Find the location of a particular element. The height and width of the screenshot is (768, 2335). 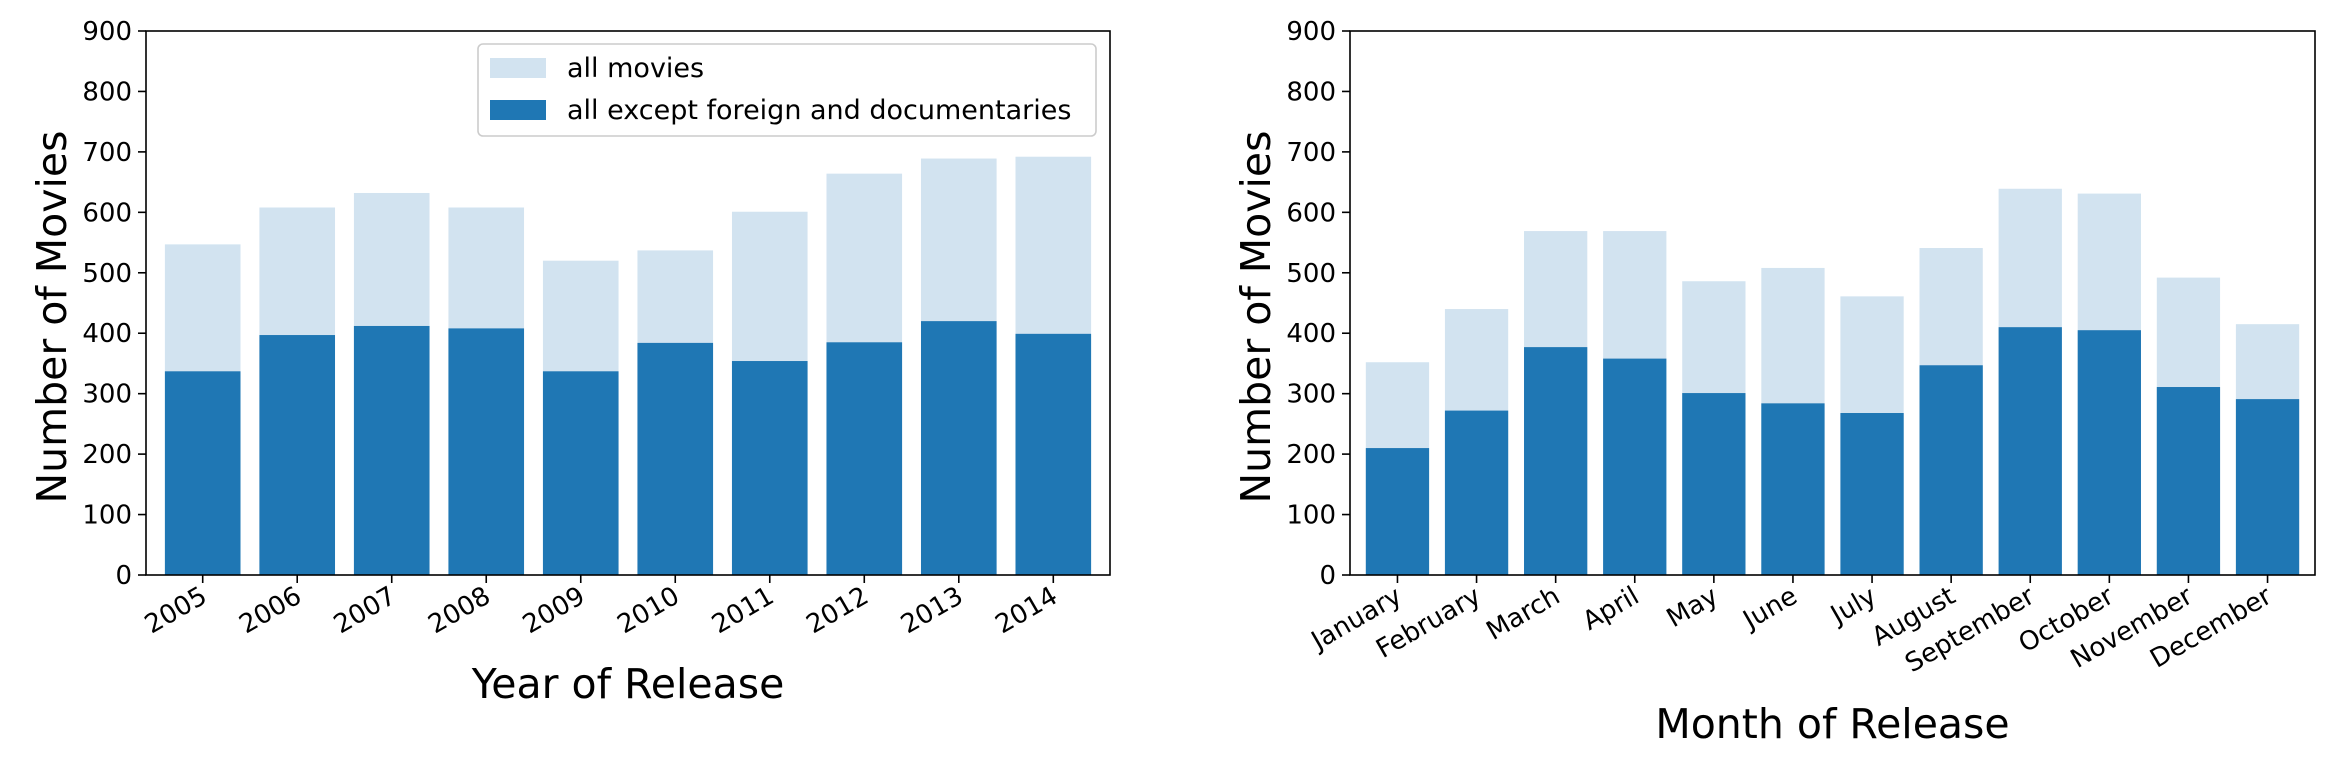

bar-all-except-foreign-and-documentaries-january is located at coordinates (1397, 511).